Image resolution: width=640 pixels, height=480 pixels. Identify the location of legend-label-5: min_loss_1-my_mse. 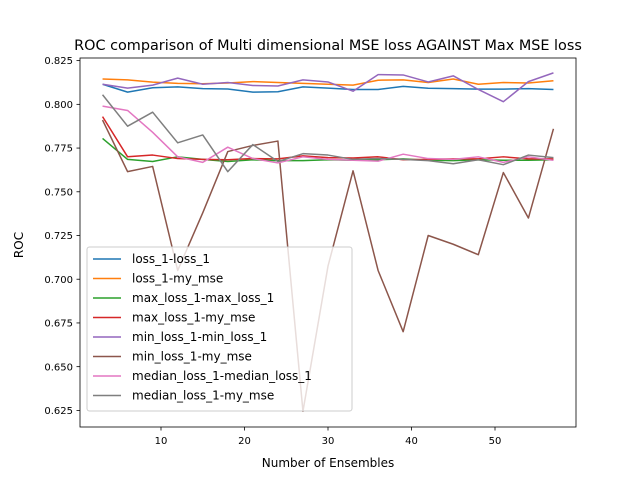
(192, 357).